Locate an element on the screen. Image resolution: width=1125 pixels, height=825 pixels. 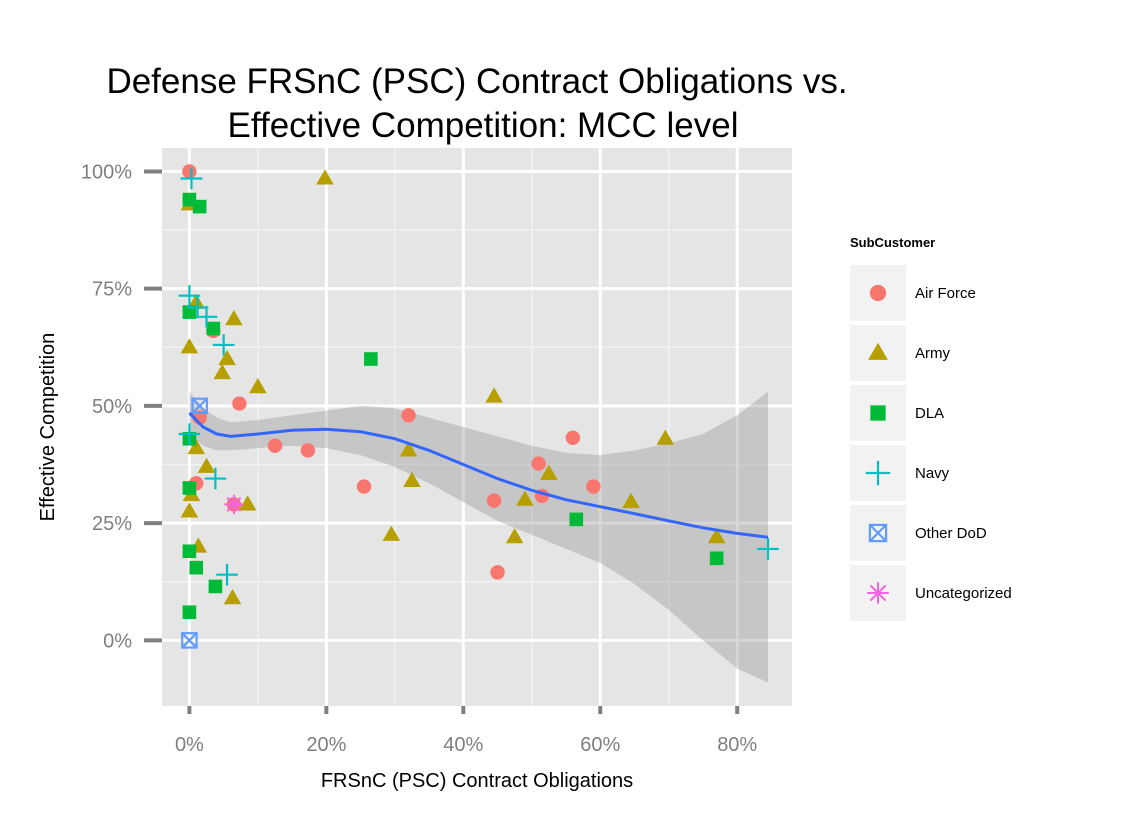
legend-marker-air-force is located at coordinates (878, 293).